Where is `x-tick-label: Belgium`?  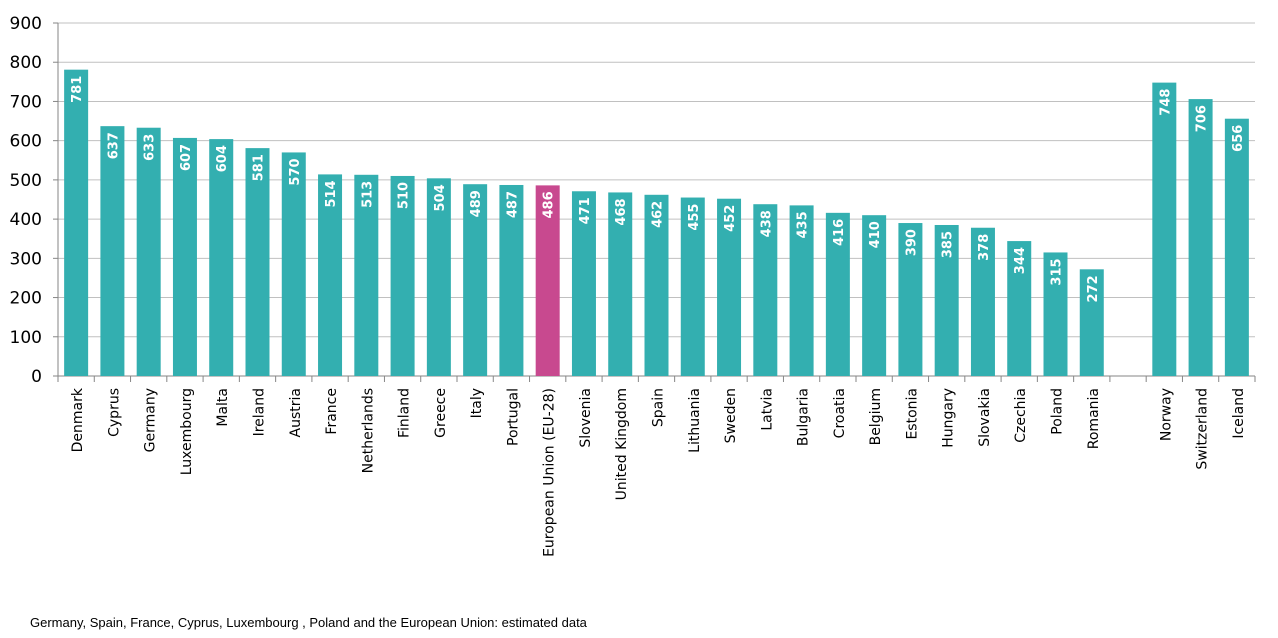 x-tick-label: Belgium is located at coordinates (876, 416).